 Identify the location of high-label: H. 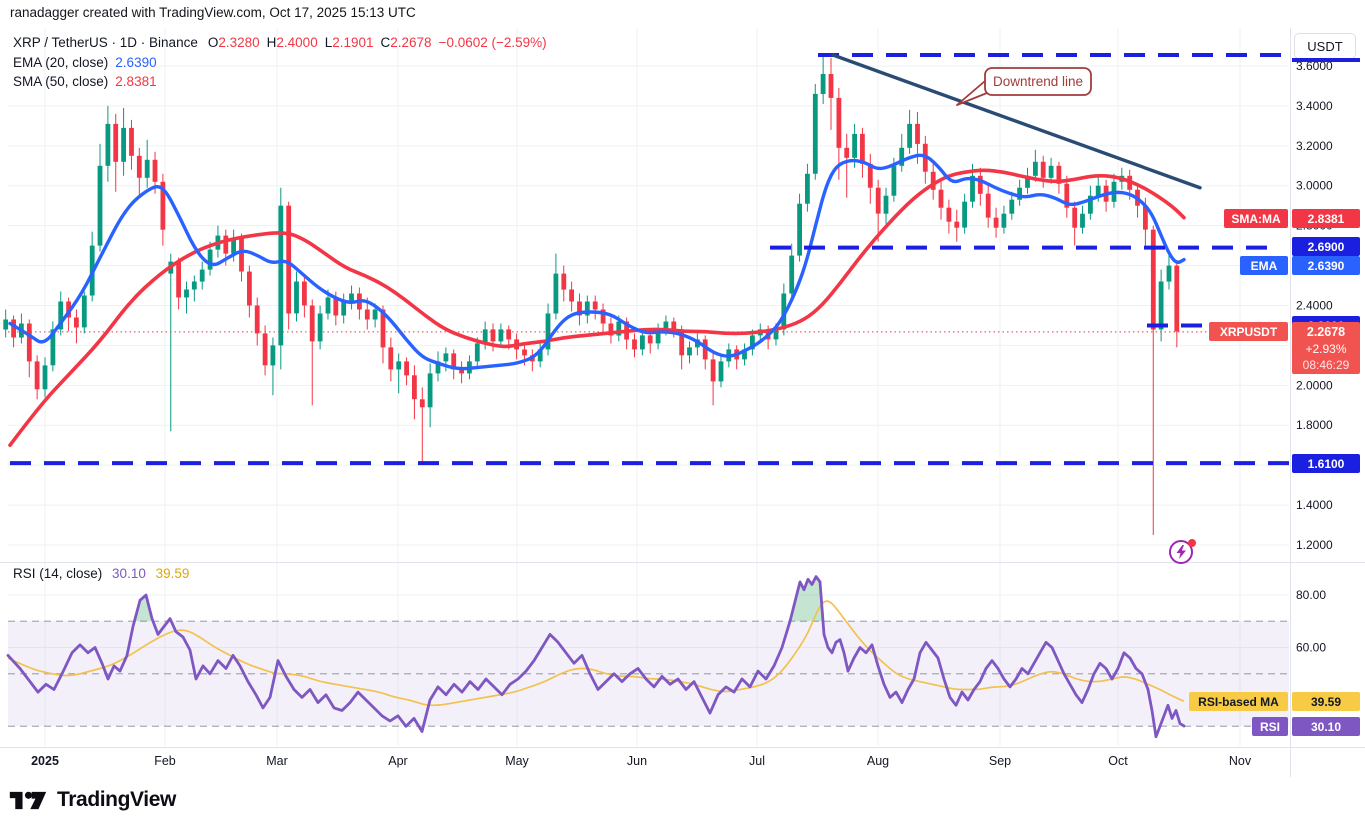
(271, 42).